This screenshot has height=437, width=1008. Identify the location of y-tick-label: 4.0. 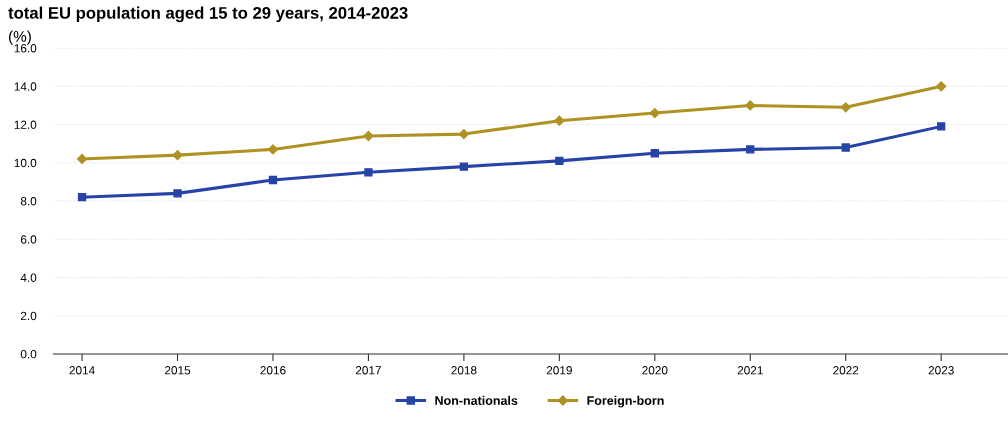
(28, 277).